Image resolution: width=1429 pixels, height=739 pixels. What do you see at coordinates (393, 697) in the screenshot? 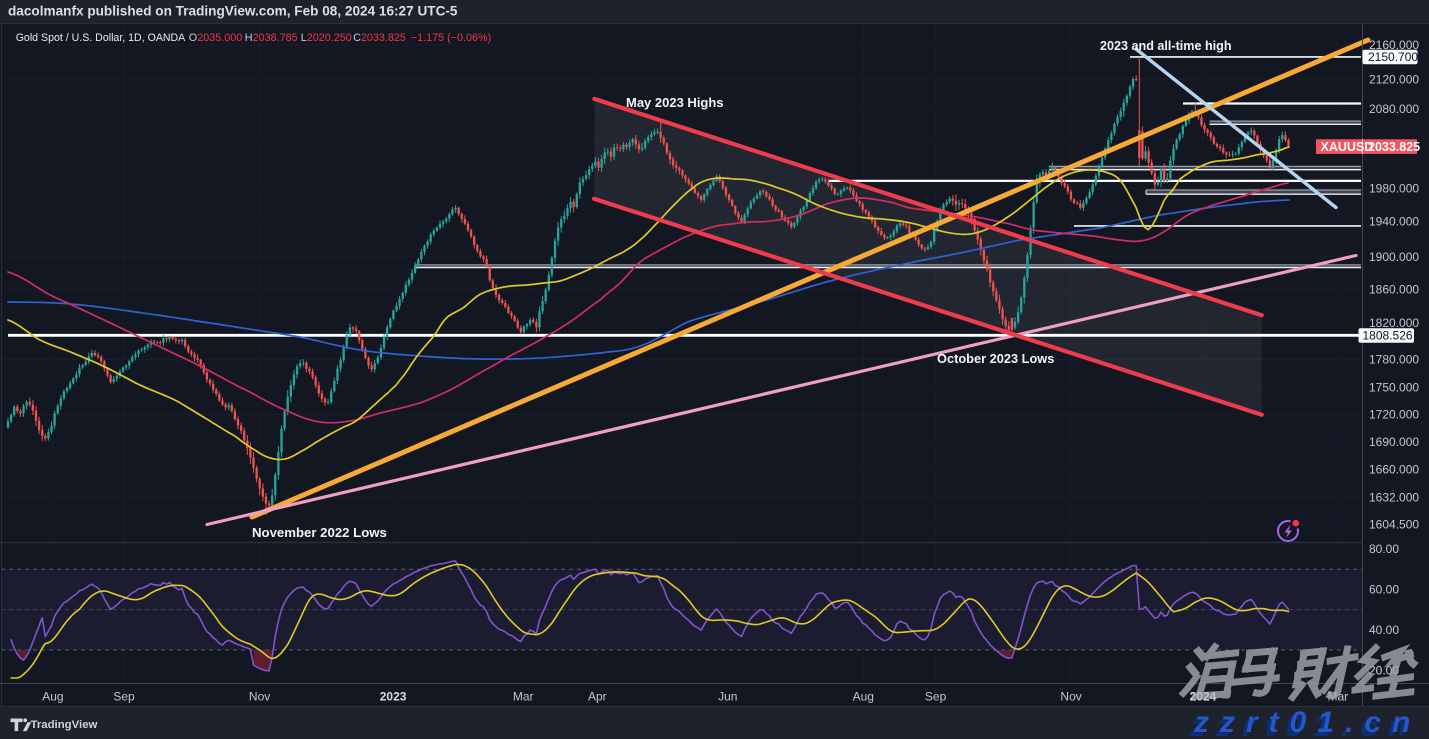
I see `svg-text: 2023` at bounding box center [393, 697].